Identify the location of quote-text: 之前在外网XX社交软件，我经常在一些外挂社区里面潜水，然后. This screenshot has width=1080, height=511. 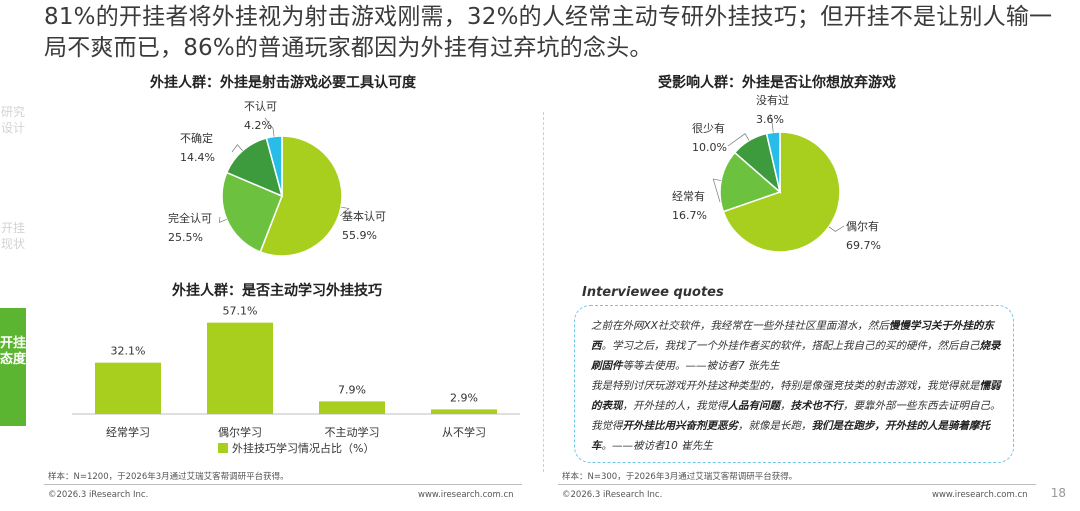
(740, 326).